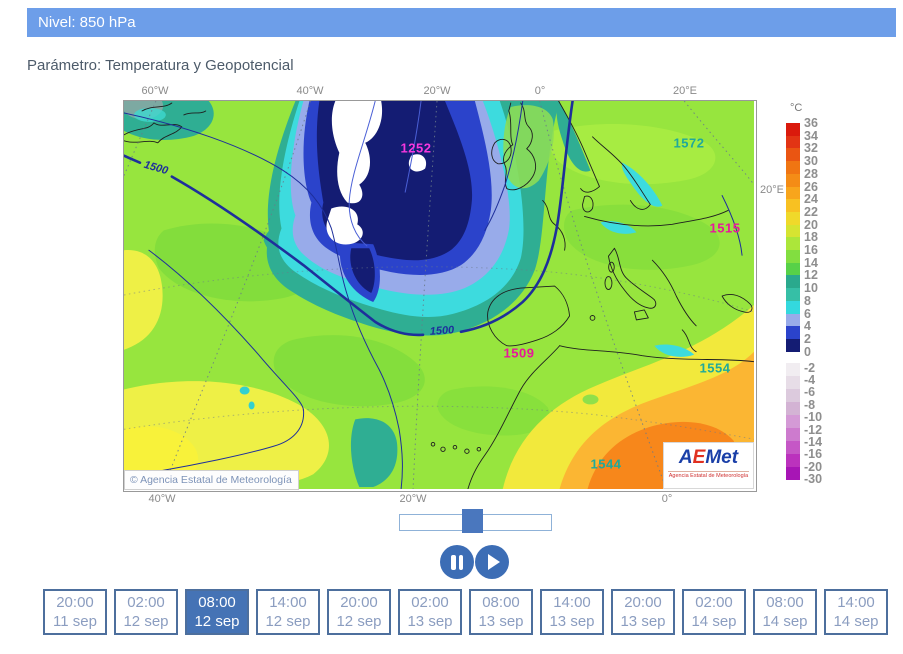 Image resolution: width=903 pixels, height=654 pixels. I want to click on axis-label-top: 40°W, so click(310, 91).